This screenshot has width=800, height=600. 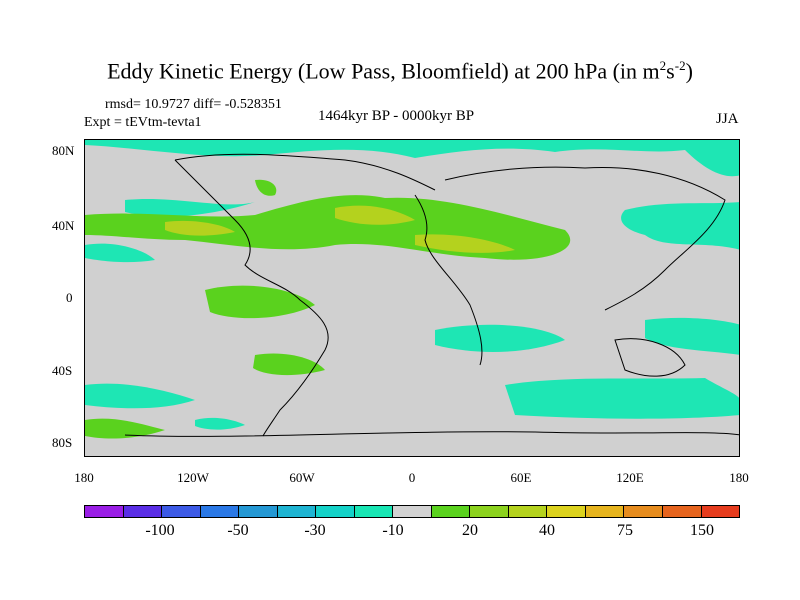 I want to click on x-tick-label: 120W, so click(x=193, y=477).